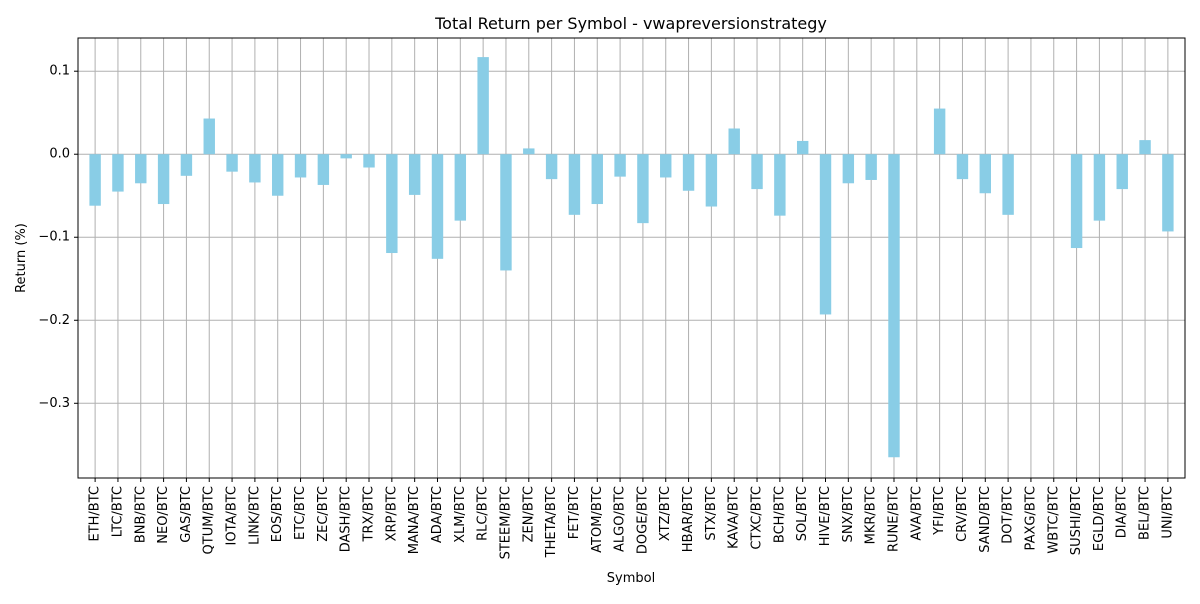 Image resolution: width=1200 pixels, height=604 pixels. Describe the element at coordinates (300, 513) in the screenshot. I see `x-tick-label: ETC/BTC` at that location.